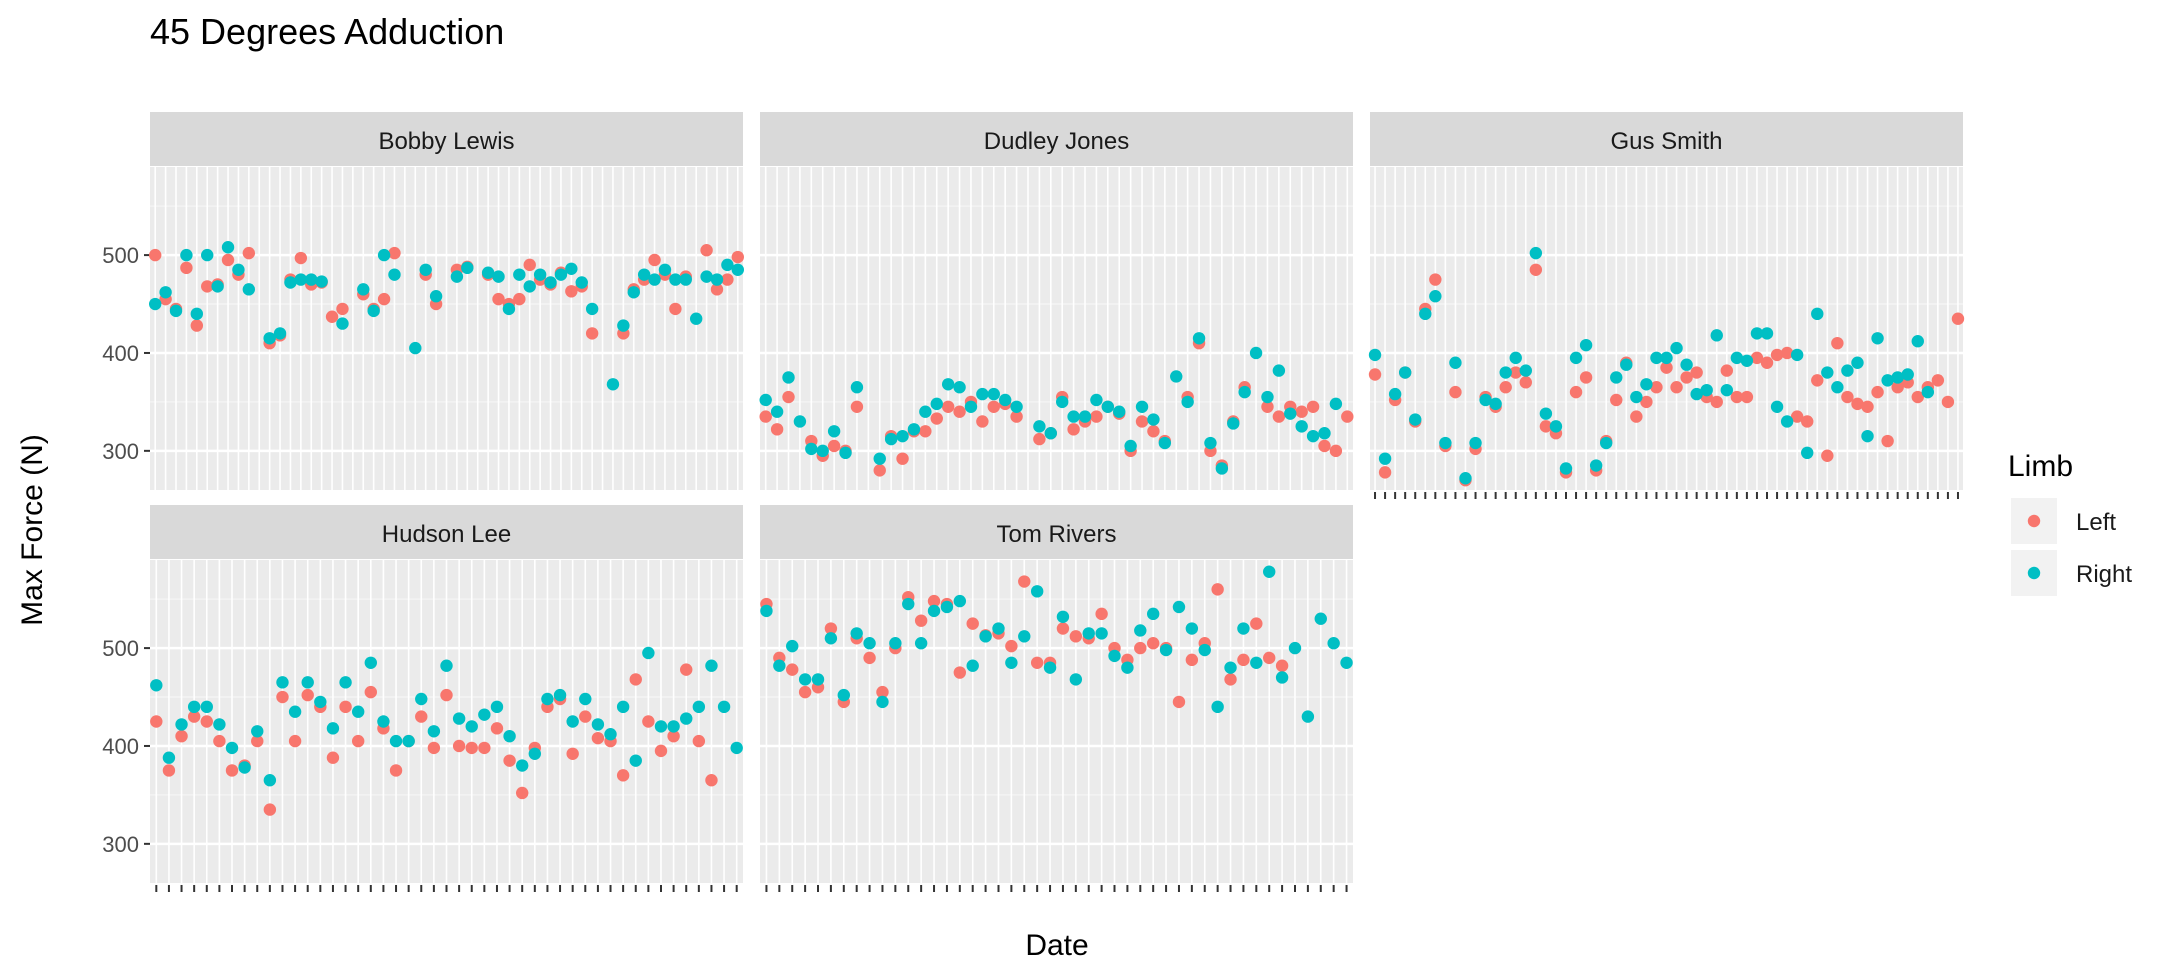 Image resolution: width=2160 pixels, height=972 pixels. What do you see at coordinates (1666, 305) in the screenshot?
I see `facet-panel: Gus Smith` at bounding box center [1666, 305].